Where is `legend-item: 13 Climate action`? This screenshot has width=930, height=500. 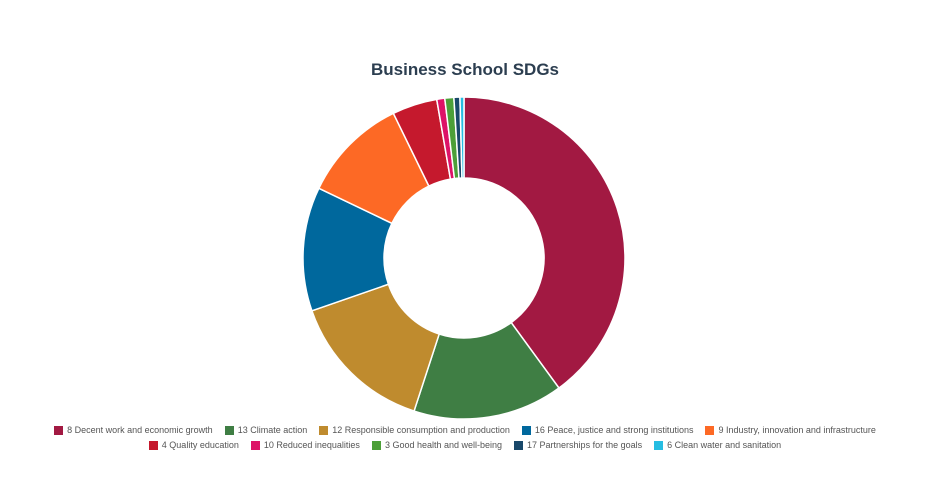
legend-item: 13 Climate action is located at coordinates (266, 430).